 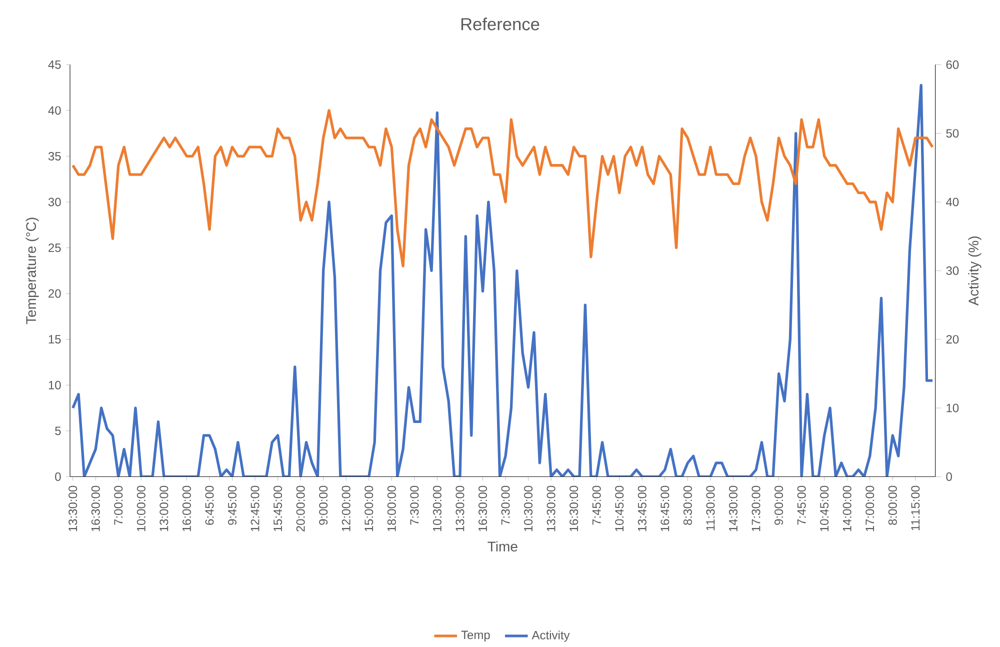 I want to click on y-tick-label: 30, so click(x=54, y=202).